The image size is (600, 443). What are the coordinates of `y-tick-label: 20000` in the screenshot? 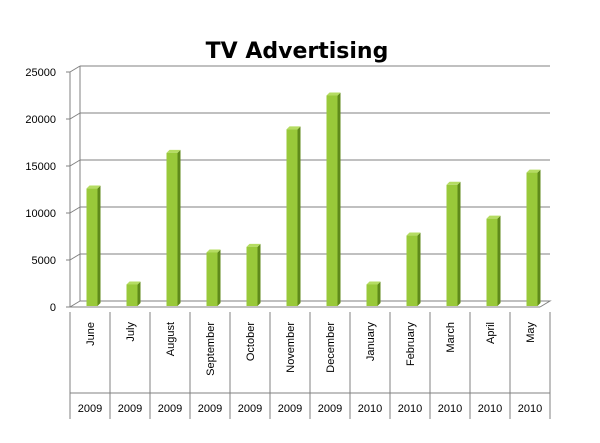 It's located at (40, 120).